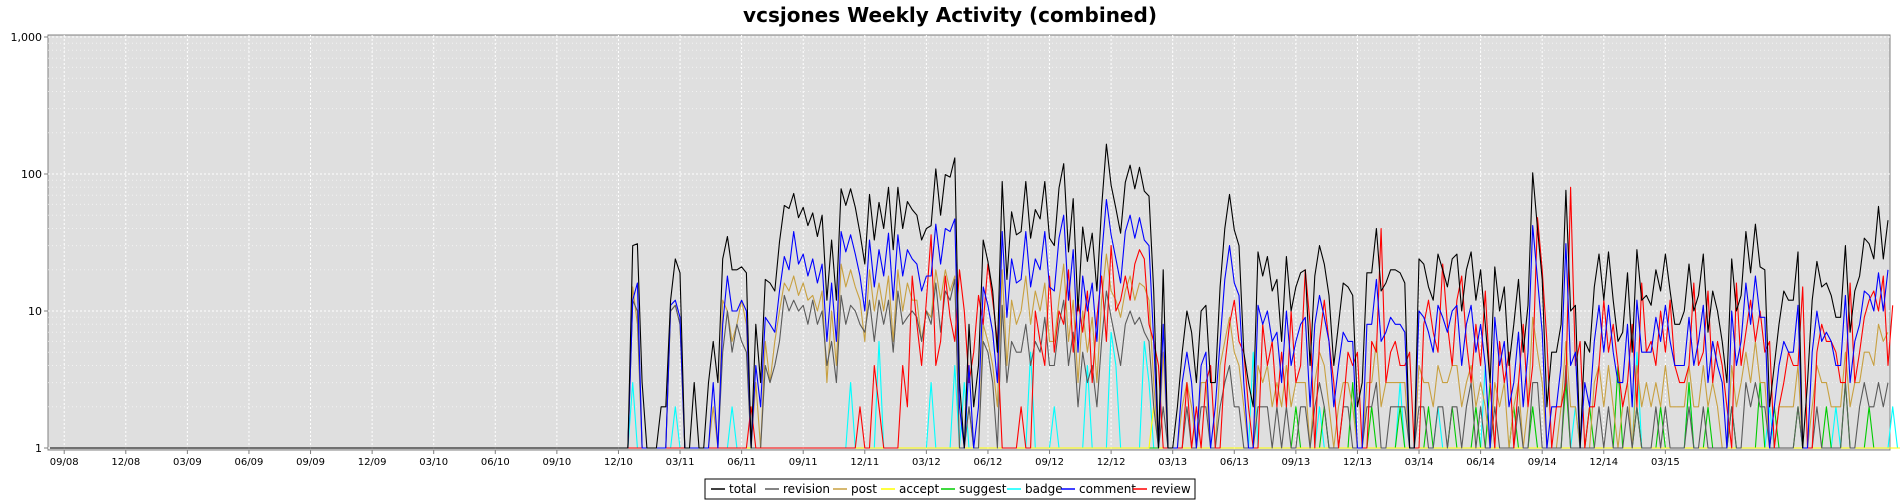 Image resolution: width=1900 pixels, height=500 pixels. What do you see at coordinates (1295, 462) in the screenshot?
I see `x-tick-label: 09/13` at bounding box center [1295, 462].